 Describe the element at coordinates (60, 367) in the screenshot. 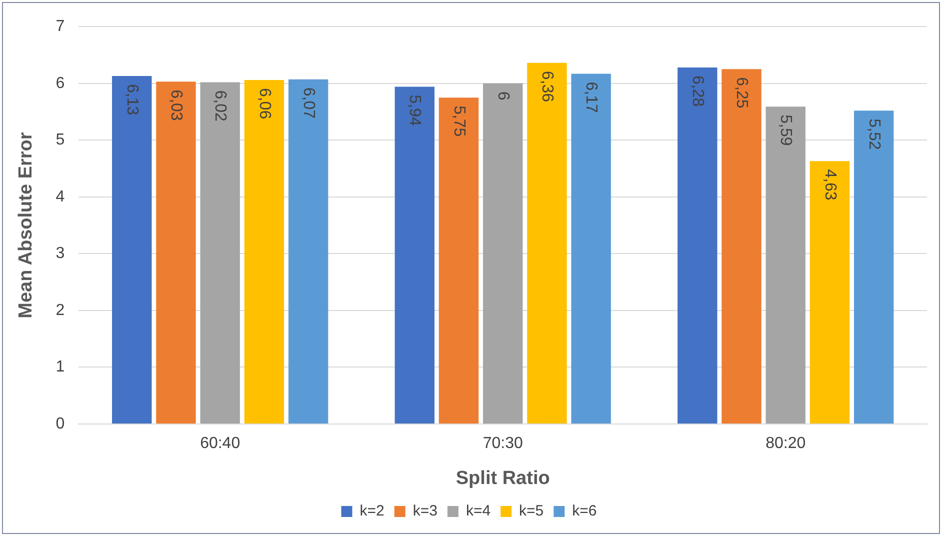

I see `y-tick-label: 1` at that location.